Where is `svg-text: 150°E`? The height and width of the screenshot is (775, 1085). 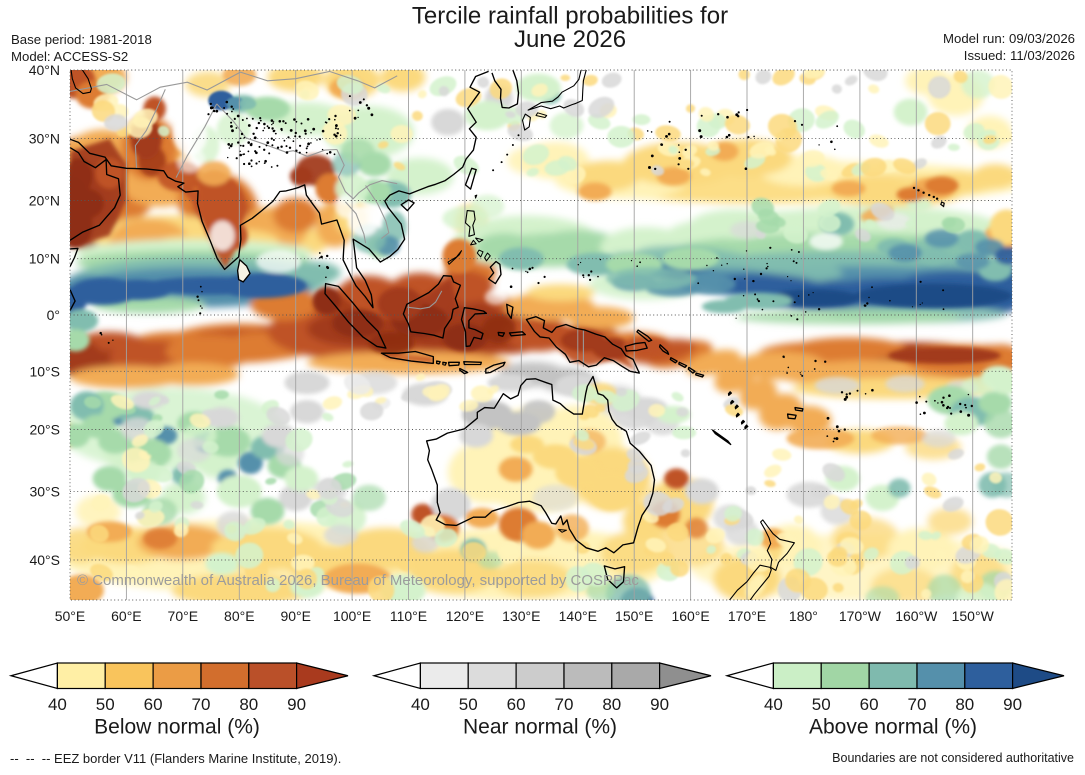 svg-text: 150°E is located at coordinates (634, 616).